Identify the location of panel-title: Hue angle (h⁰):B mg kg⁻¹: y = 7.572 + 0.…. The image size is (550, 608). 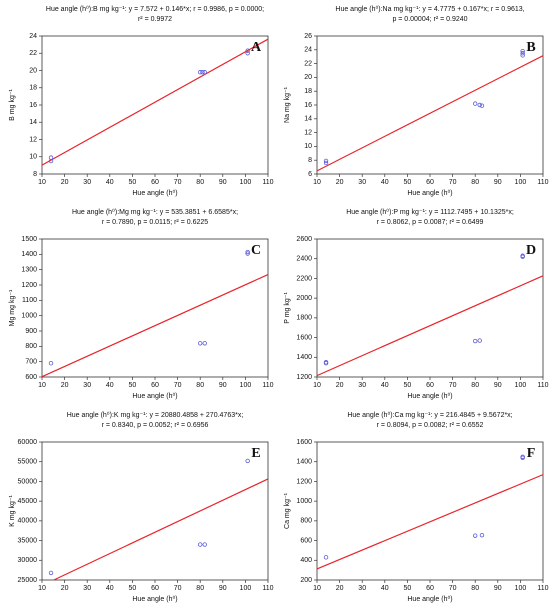
(155, 9).